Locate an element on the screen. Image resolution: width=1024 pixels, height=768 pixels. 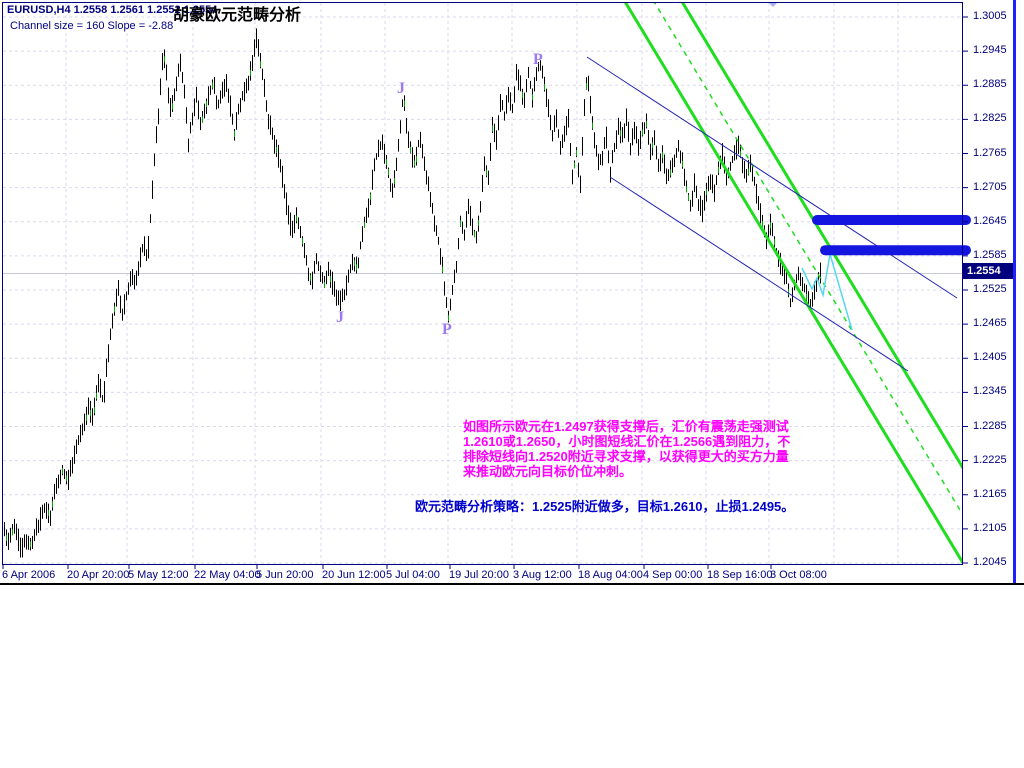
page-title: 胡豪欧元范畴分析 is located at coordinates (237, 15).